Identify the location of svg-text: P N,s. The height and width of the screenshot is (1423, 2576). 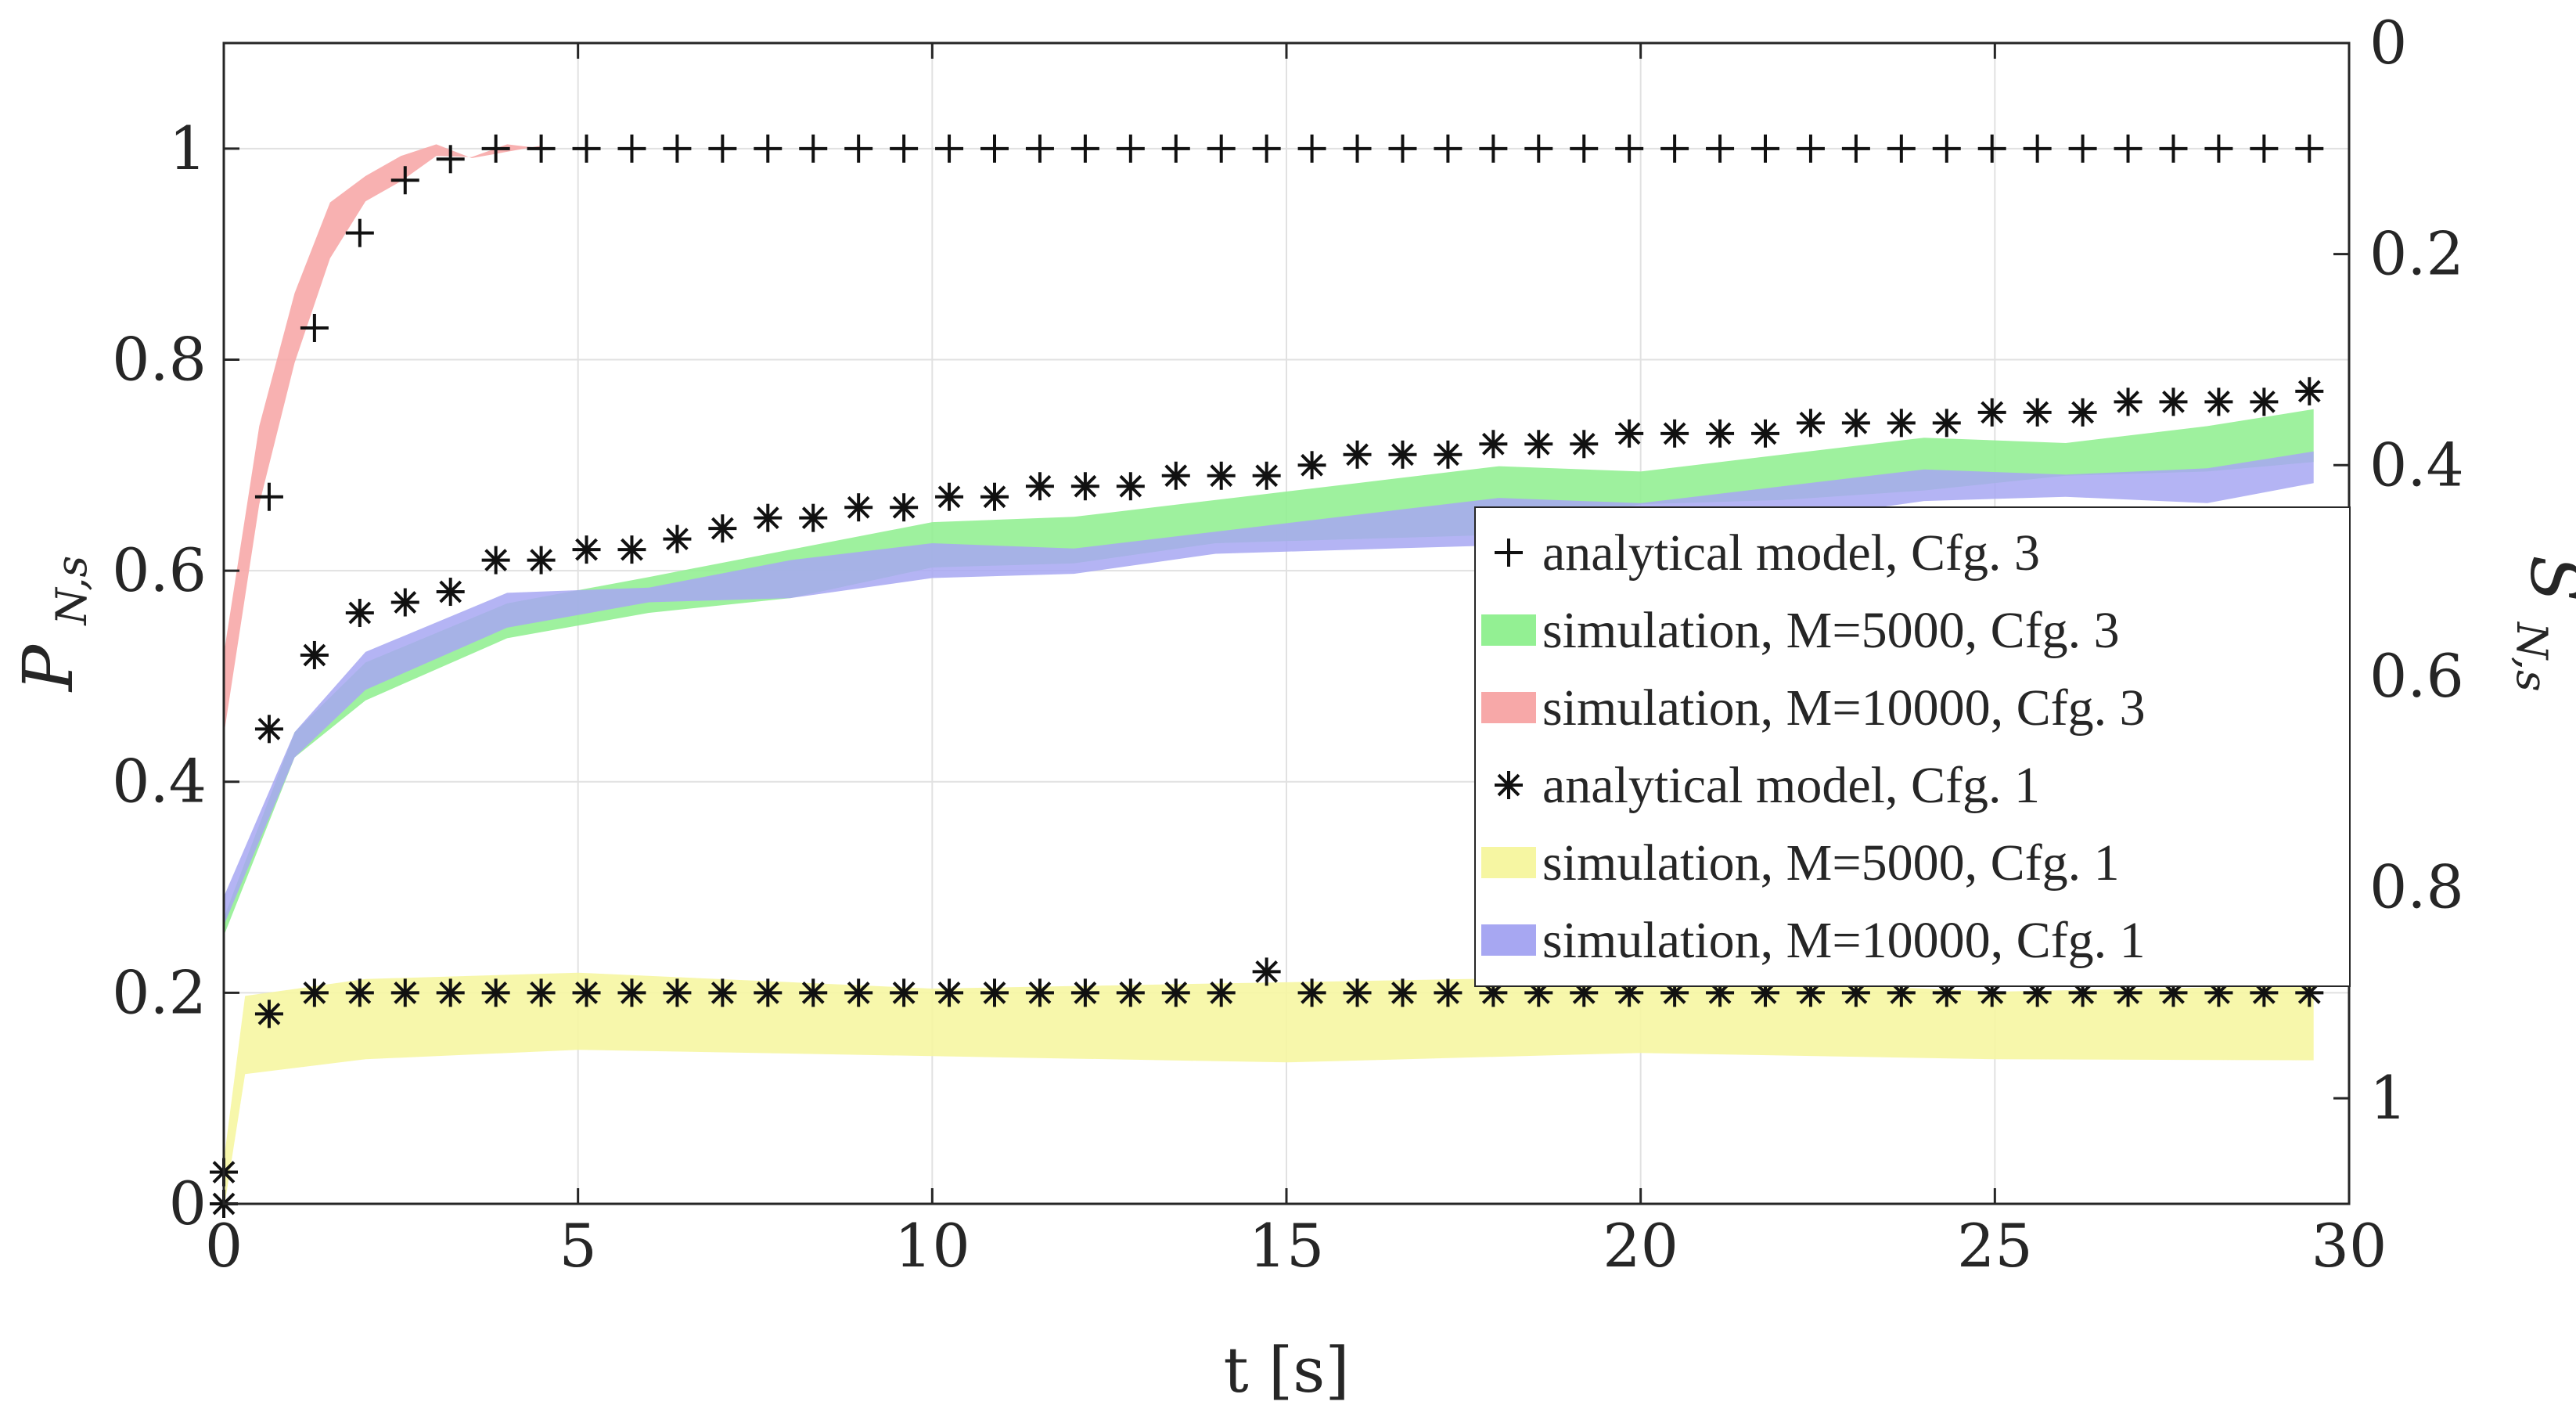
(52, 625).